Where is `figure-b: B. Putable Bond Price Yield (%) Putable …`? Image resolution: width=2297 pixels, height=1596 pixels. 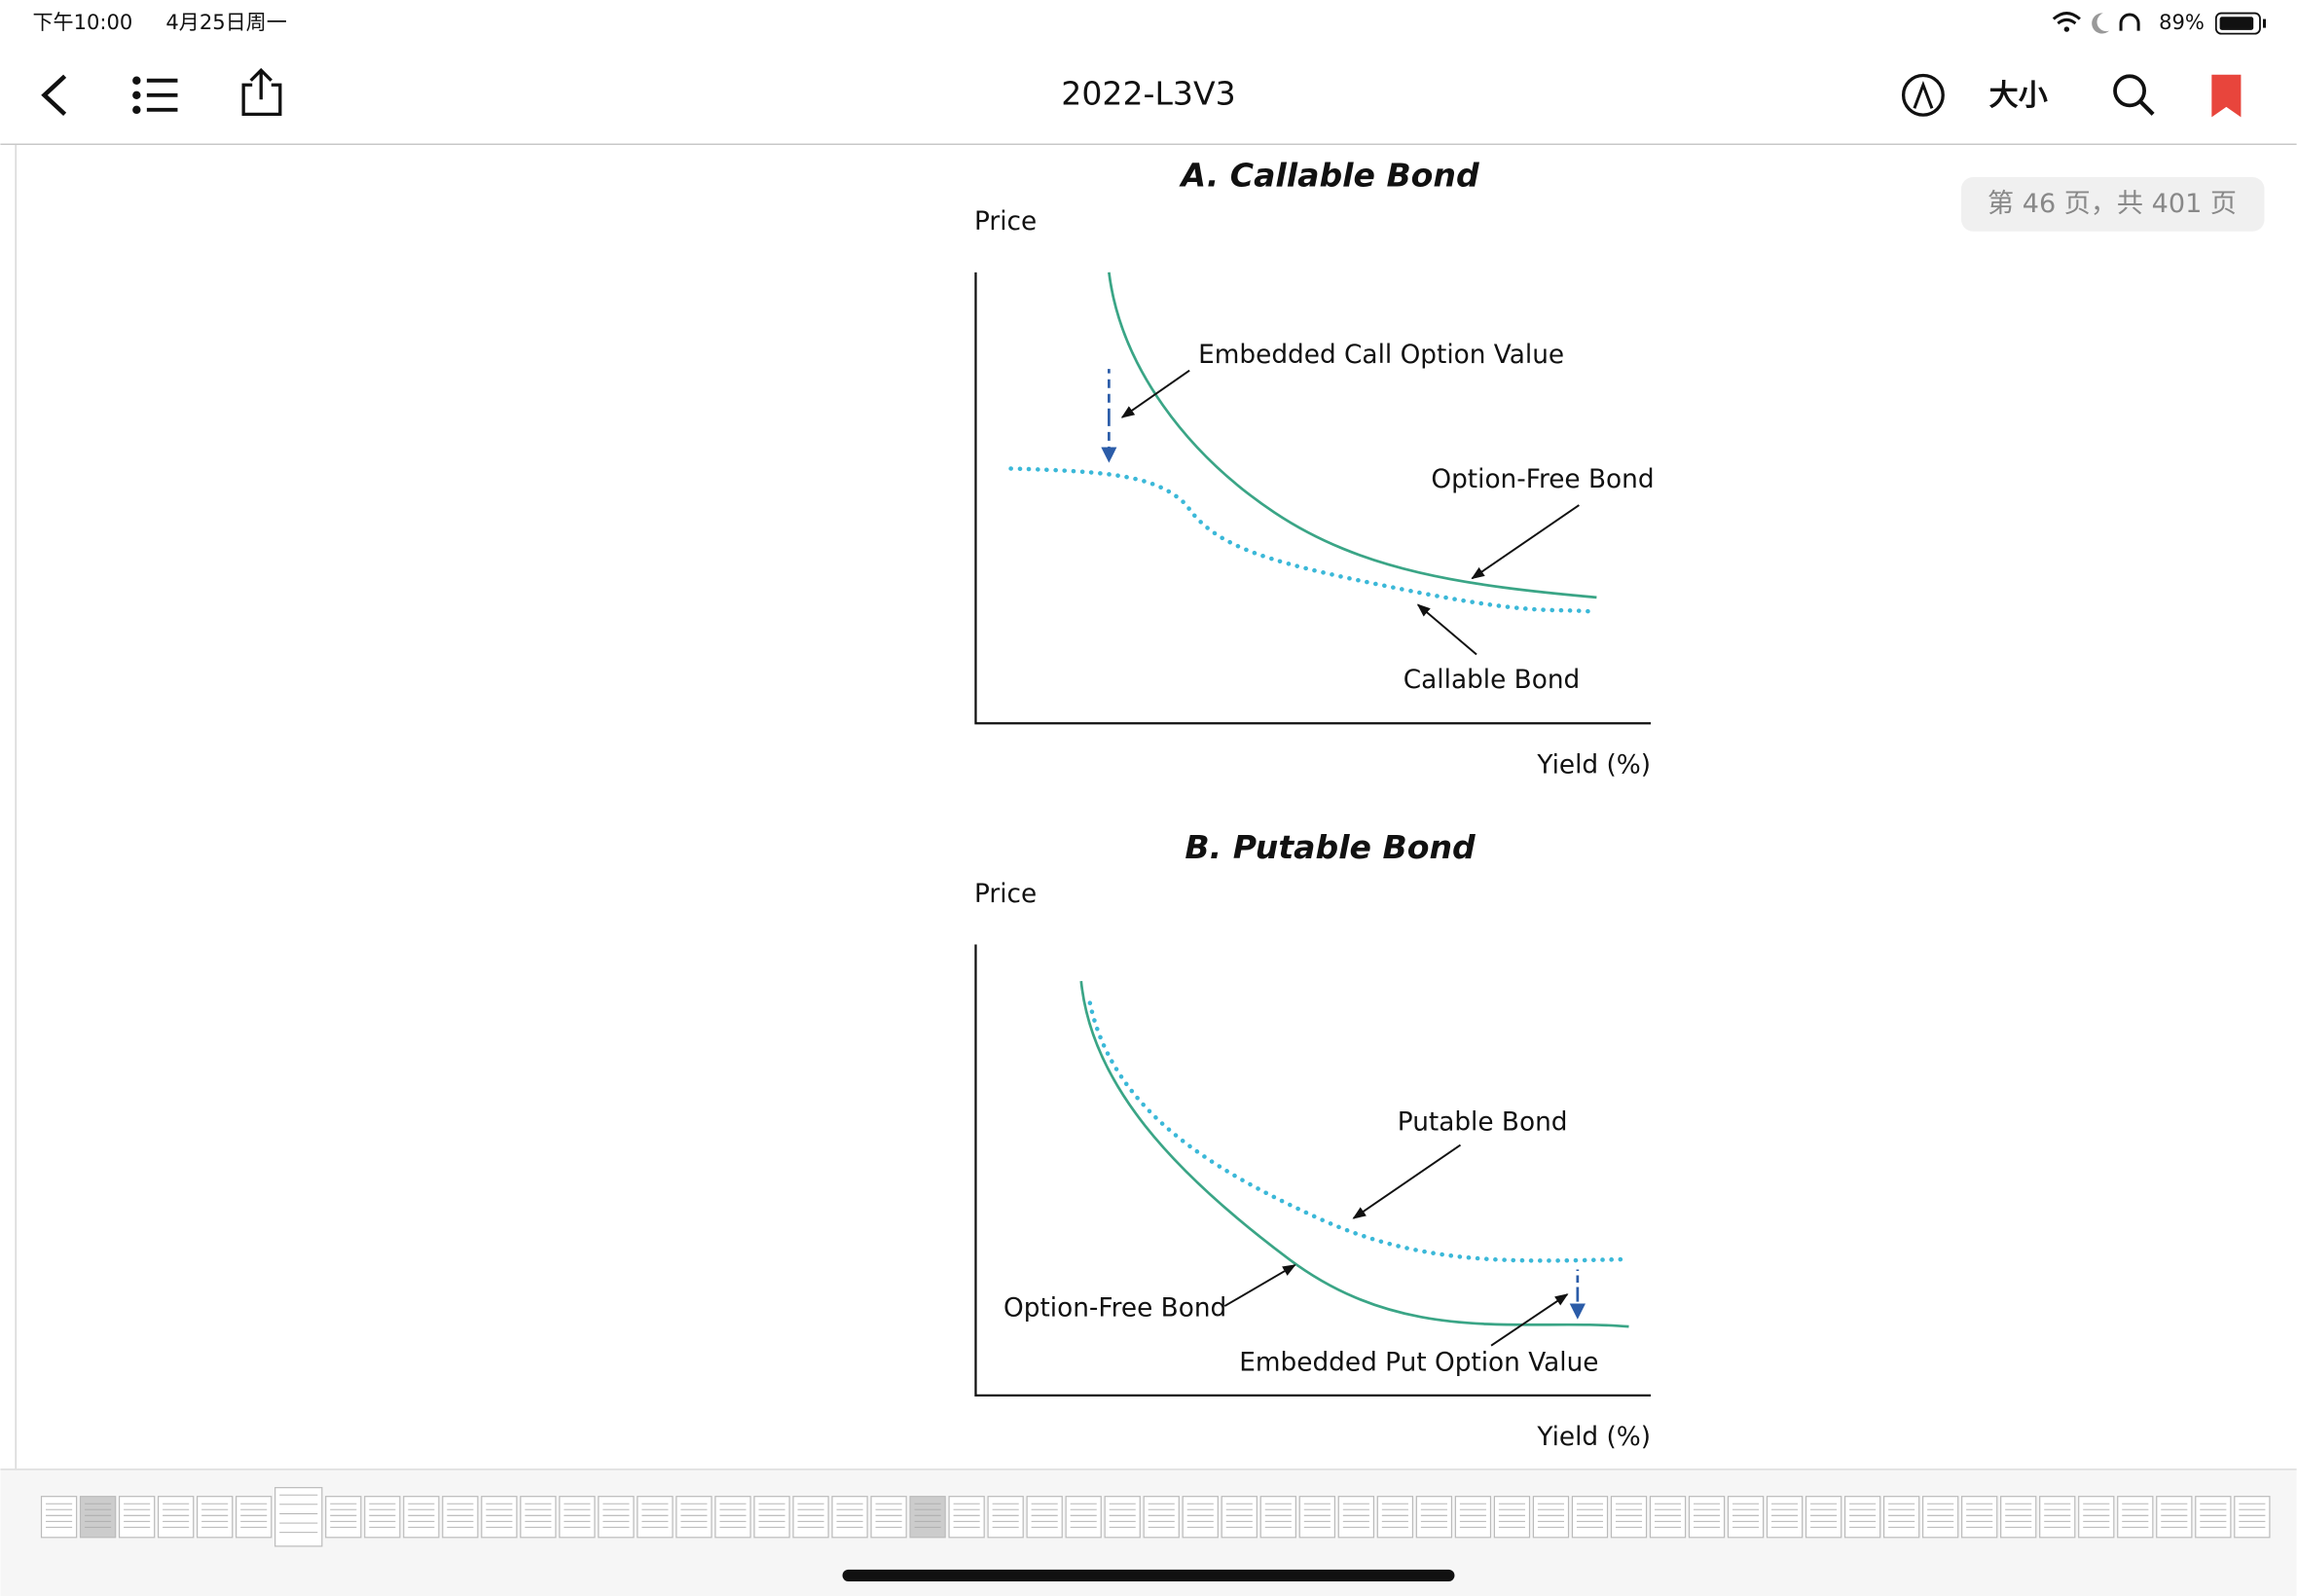 figure-b: B. Putable Bond Price Yield (%) Putable … is located at coordinates (1312, 1140).